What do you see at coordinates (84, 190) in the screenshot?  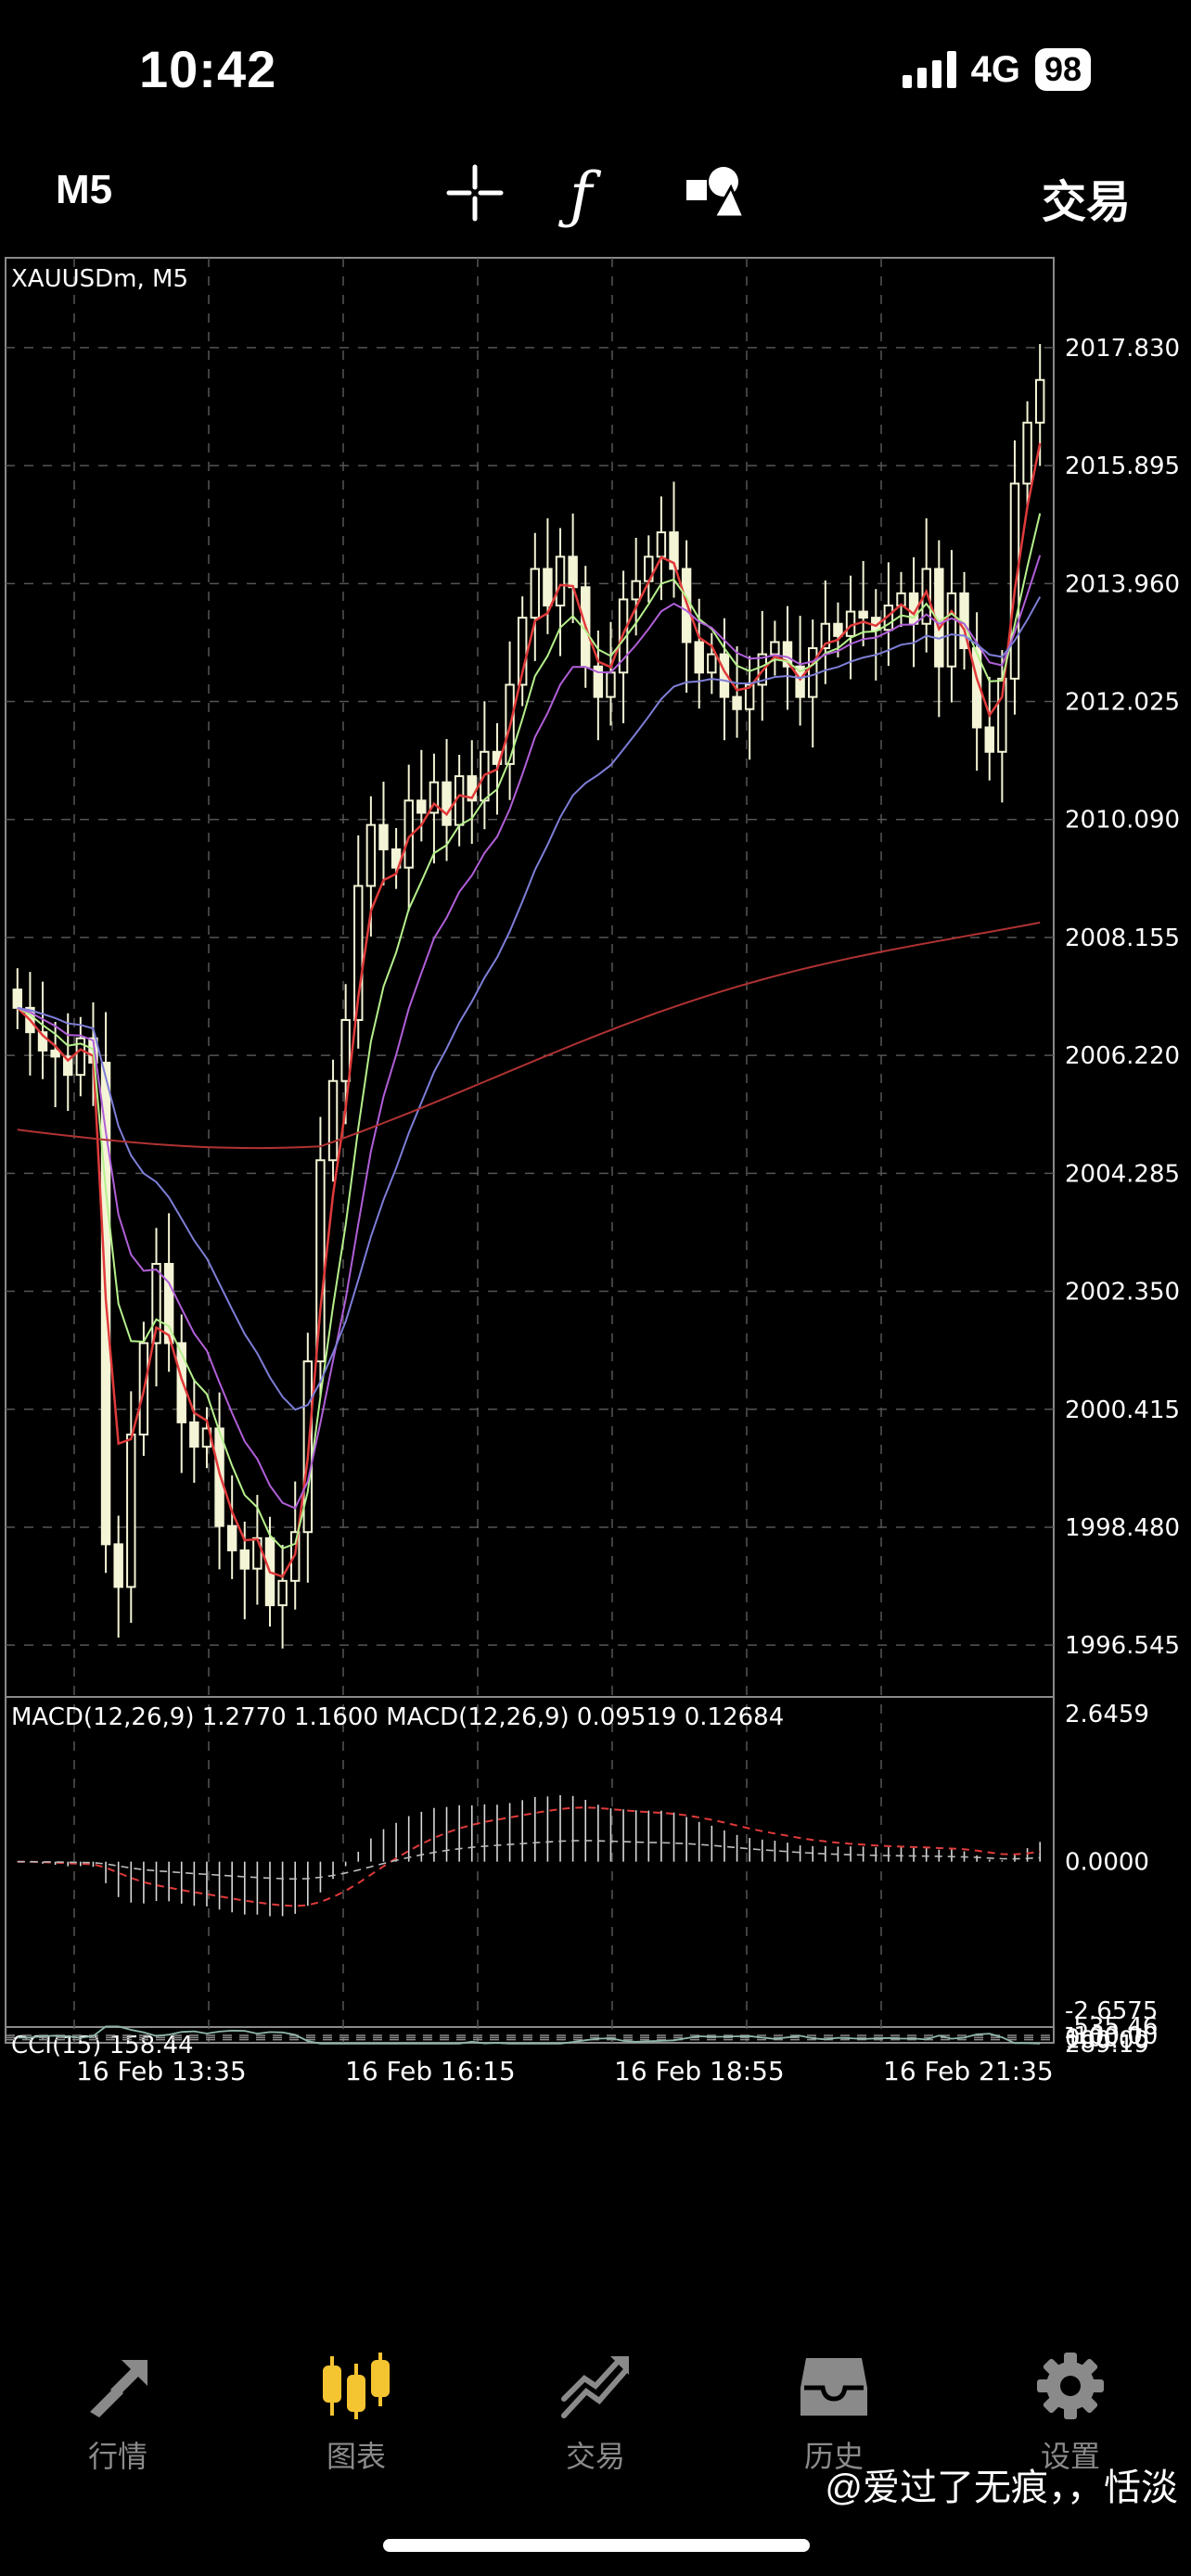 I see `timeframe-button: M5` at bounding box center [84, 190].